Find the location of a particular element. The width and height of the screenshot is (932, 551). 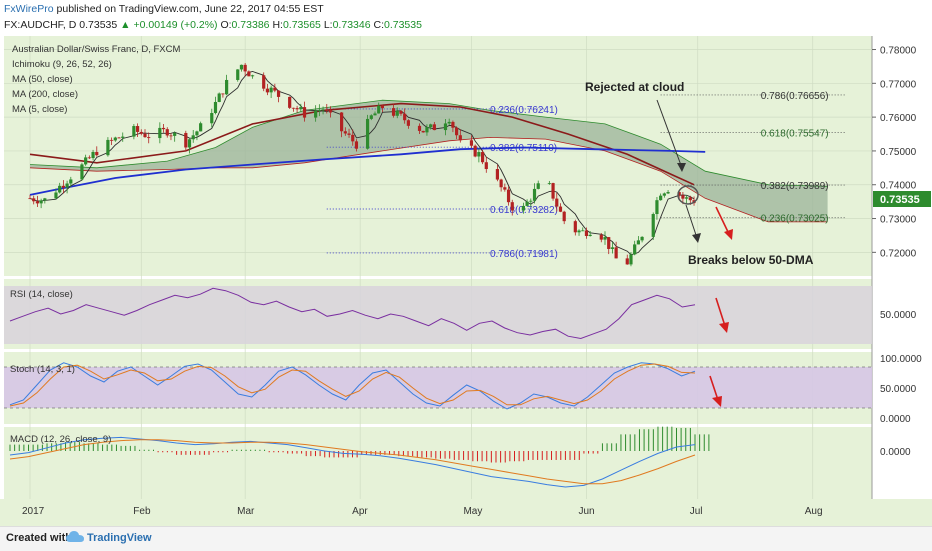

rsi-tick-label: 50.0000 is located at coordinates (898, 315).